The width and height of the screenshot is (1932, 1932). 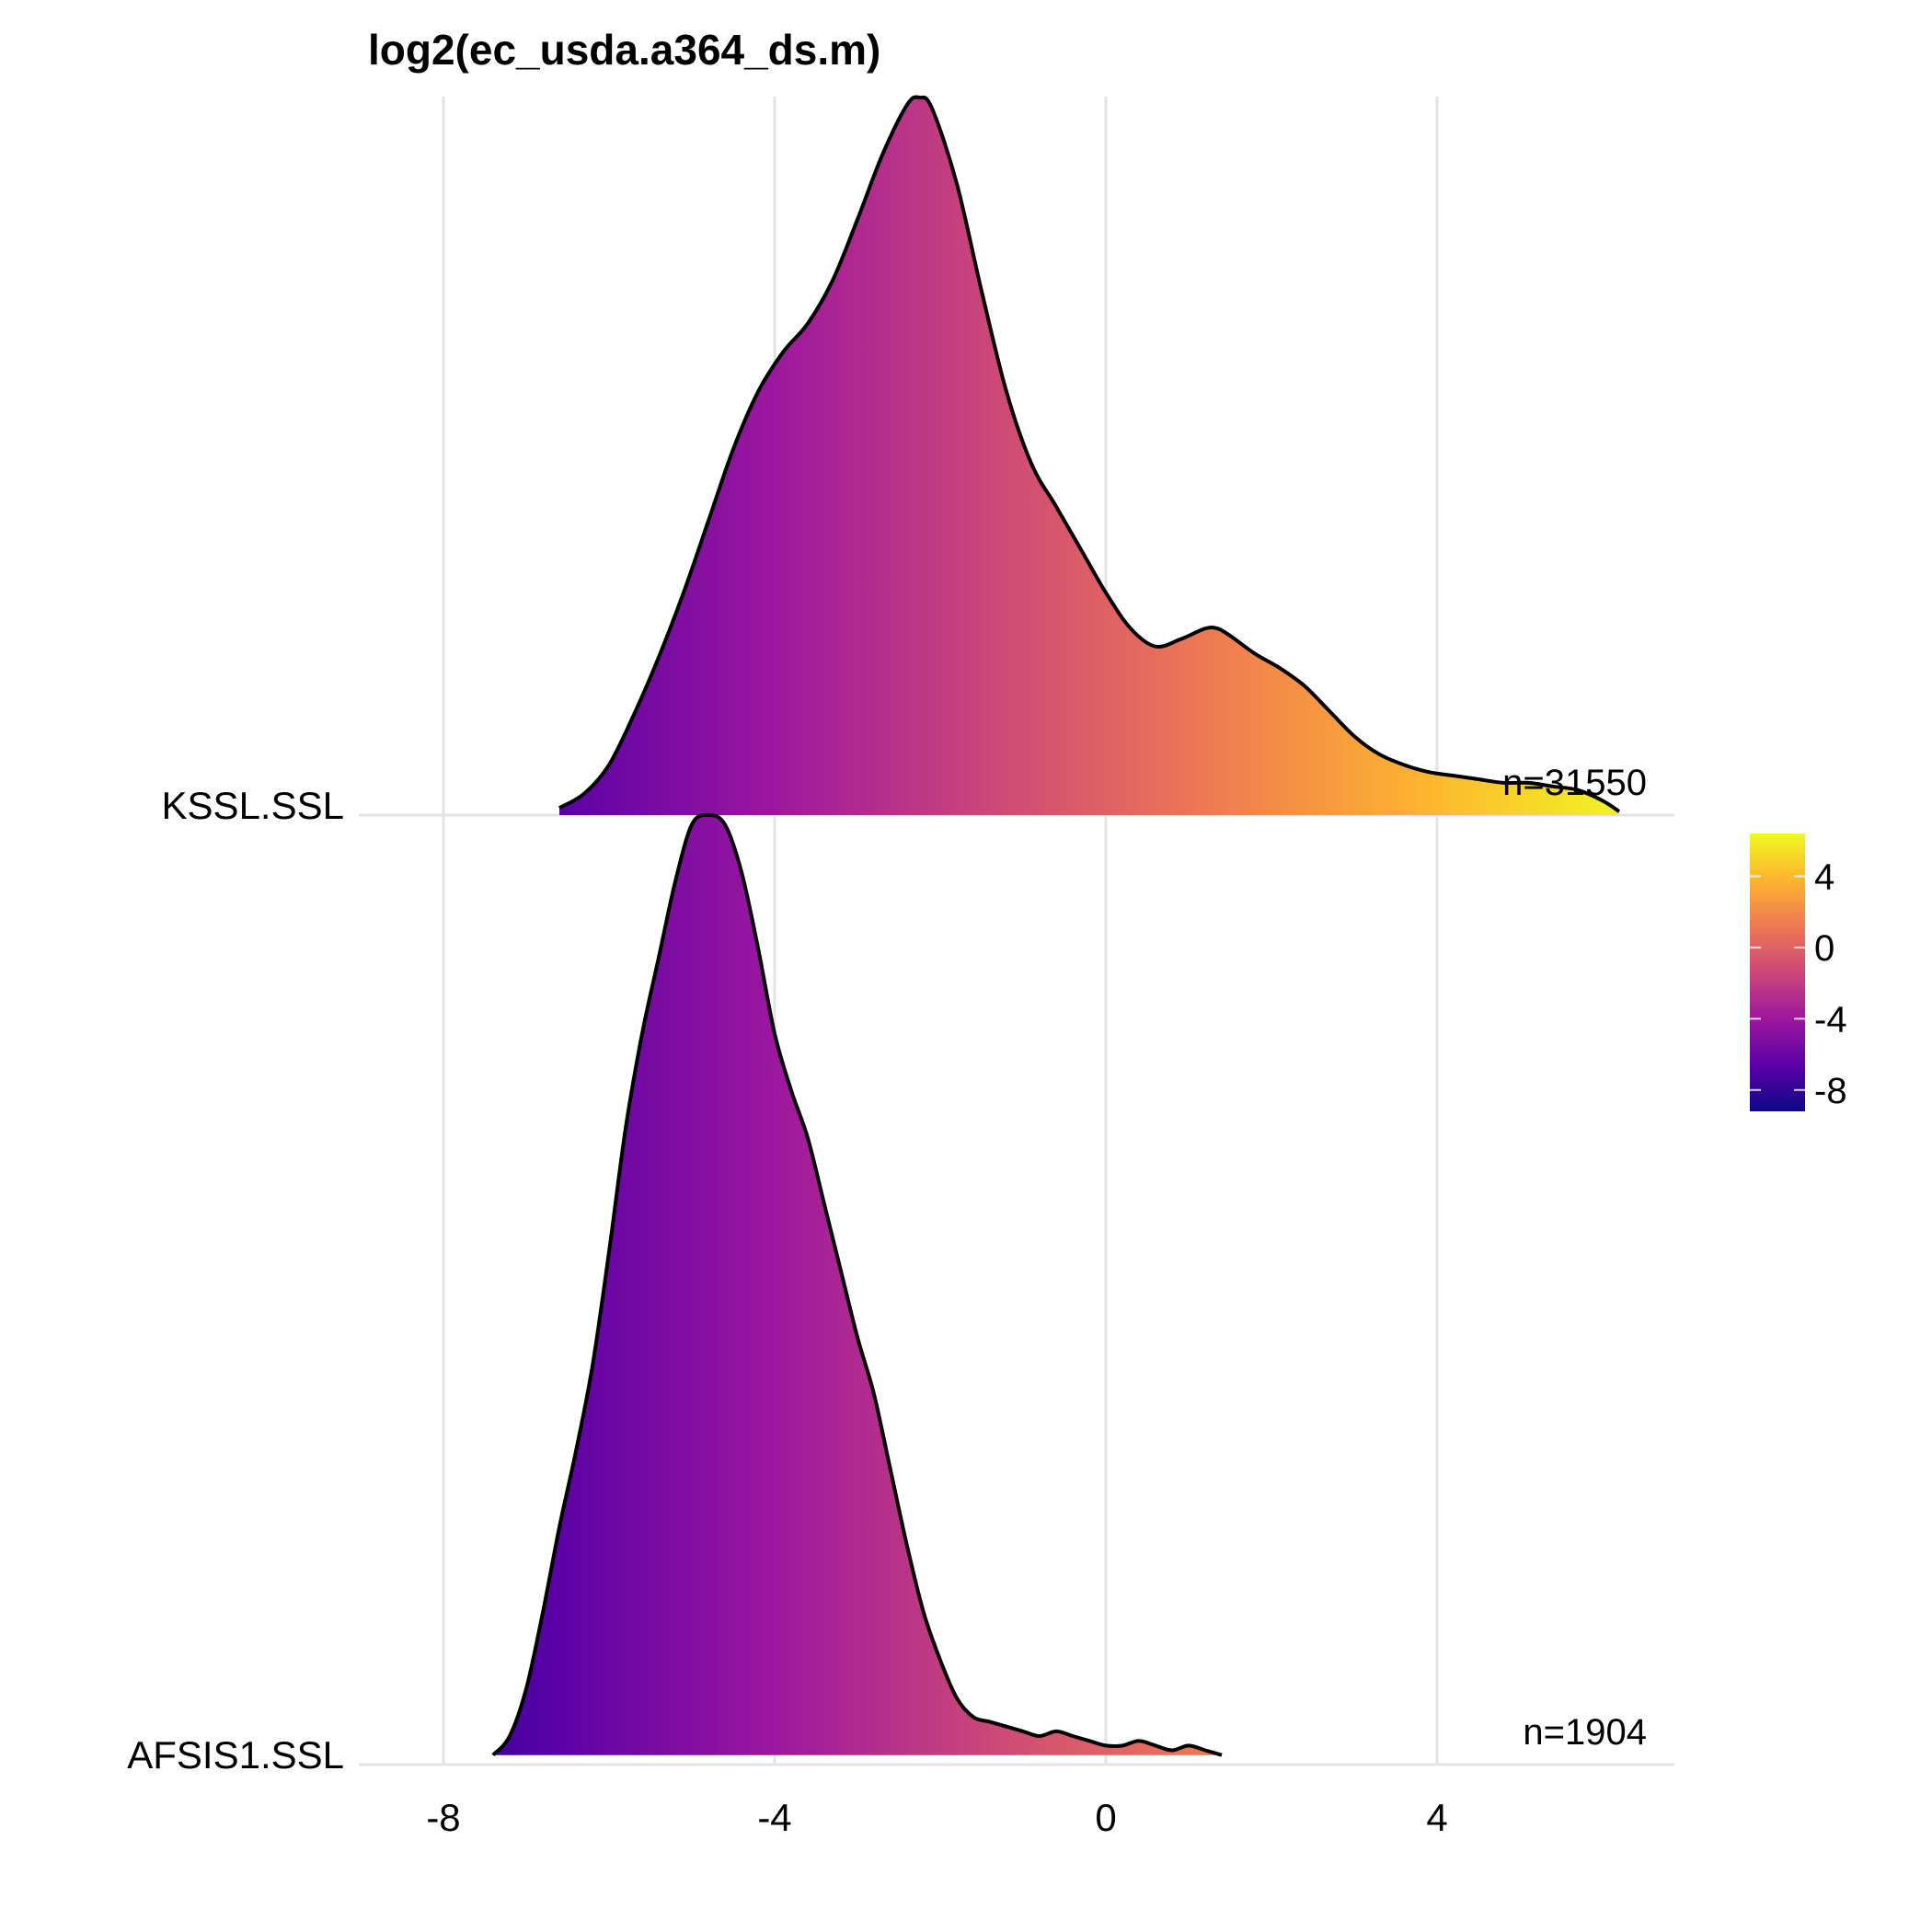 What do you see at coordinates (1830, 1020) in the screenshot?
I see `colorbar-tick-label: -4` at bounding box center [1830, 1020].